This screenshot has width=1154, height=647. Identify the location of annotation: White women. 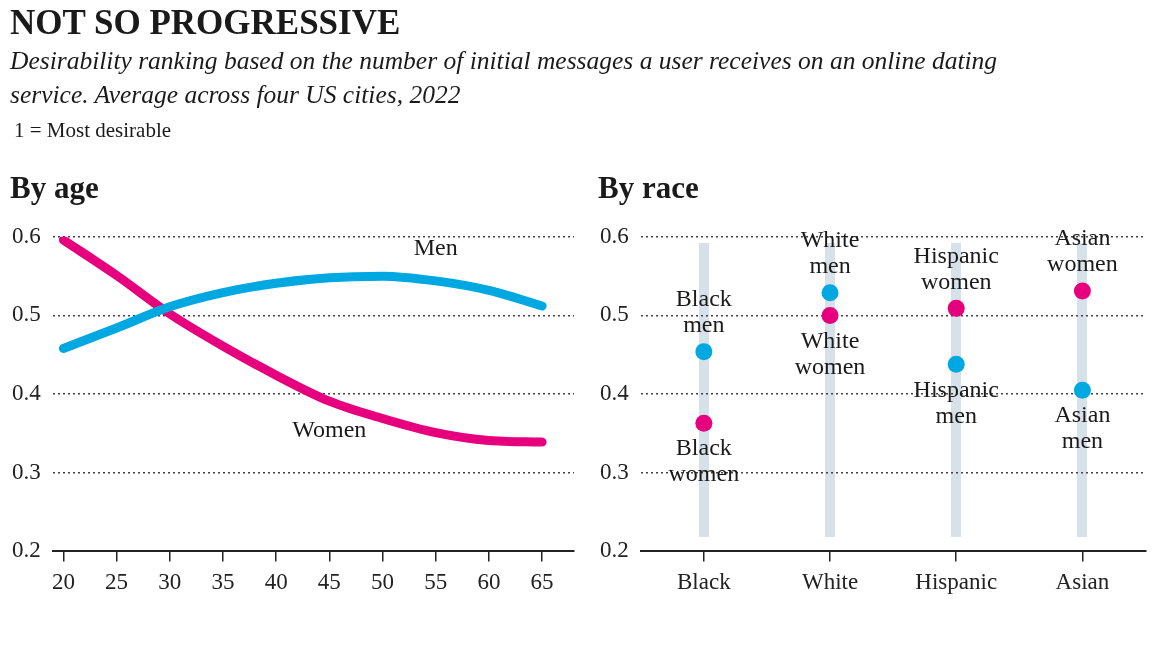
(830, 352).